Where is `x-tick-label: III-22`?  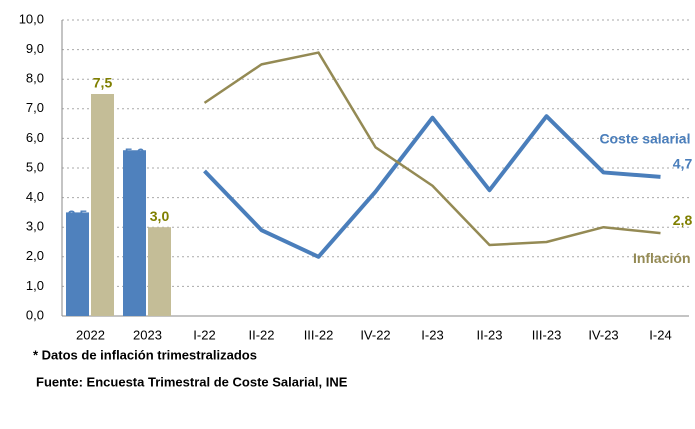 x-tick-label: III-22 is located at coordinates (319, 334).